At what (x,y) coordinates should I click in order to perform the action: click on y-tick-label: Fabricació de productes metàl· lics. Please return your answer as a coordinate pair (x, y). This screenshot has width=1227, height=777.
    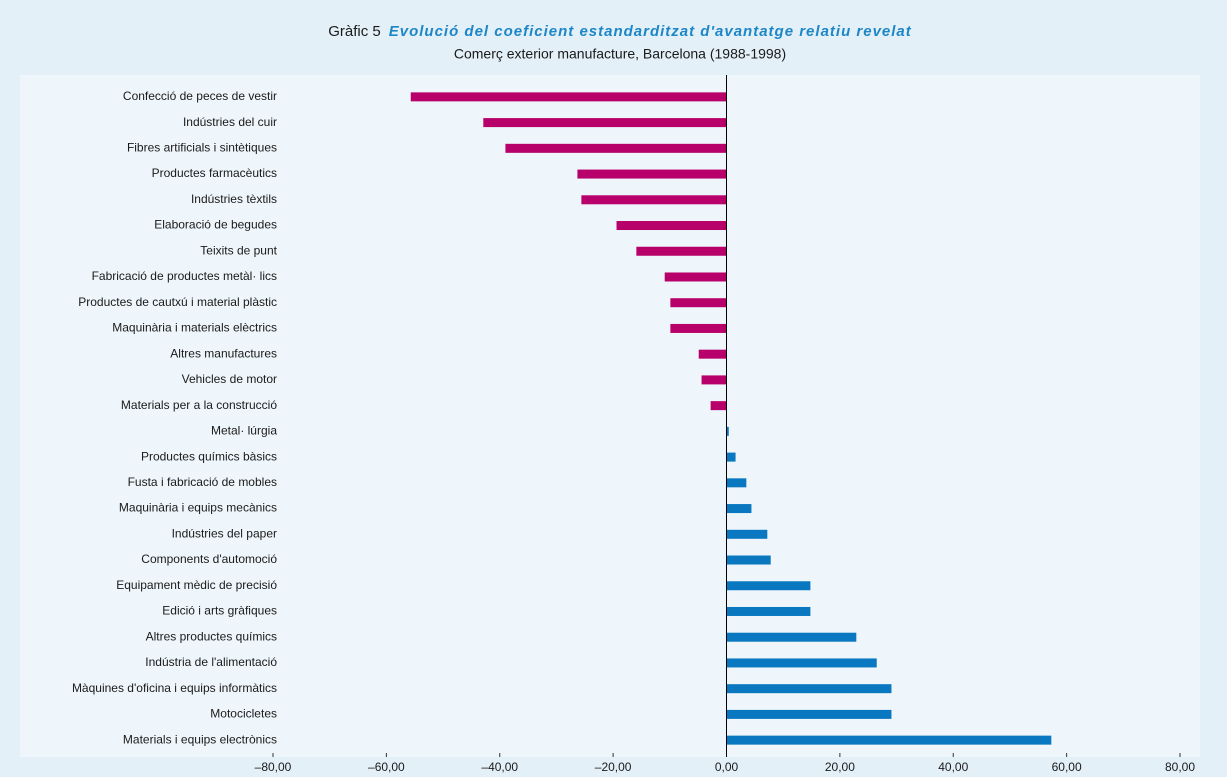
    Looking at the image, I should click on (184, 276).